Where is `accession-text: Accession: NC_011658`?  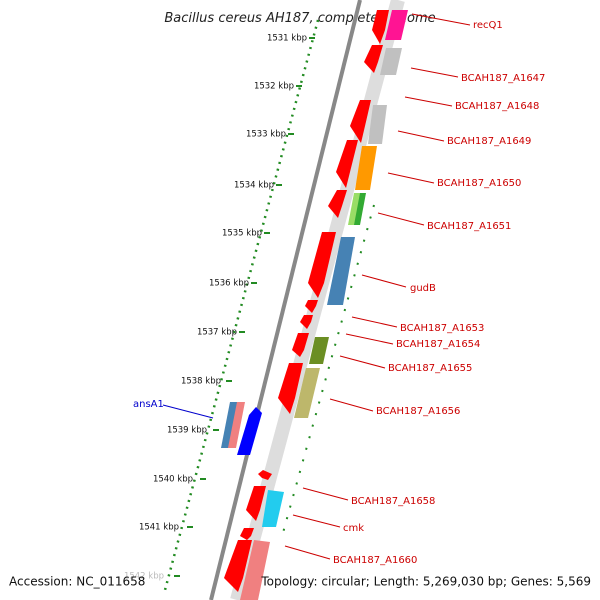
accession-text: Accession: NC_011658 is located at coordinates (77, 582).